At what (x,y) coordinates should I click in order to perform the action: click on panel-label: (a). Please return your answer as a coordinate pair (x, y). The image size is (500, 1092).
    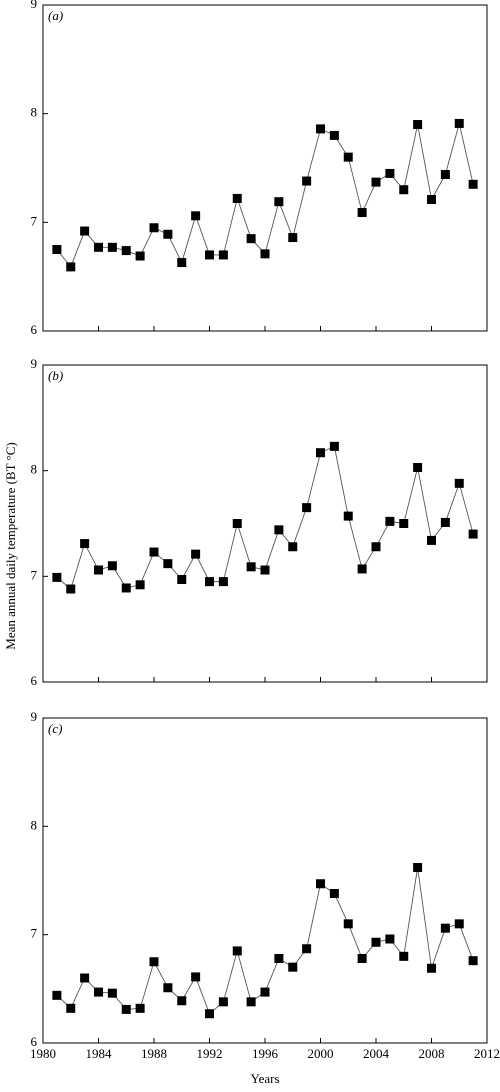
    Looking at the image, I should click on (55, 15).